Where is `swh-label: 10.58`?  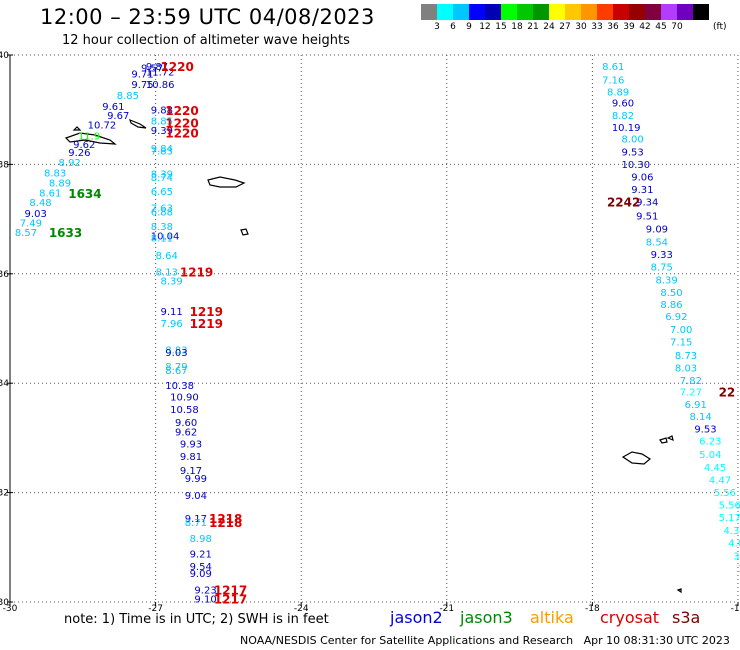
swh-label: 10.58 is located at coordinates (184, 410).